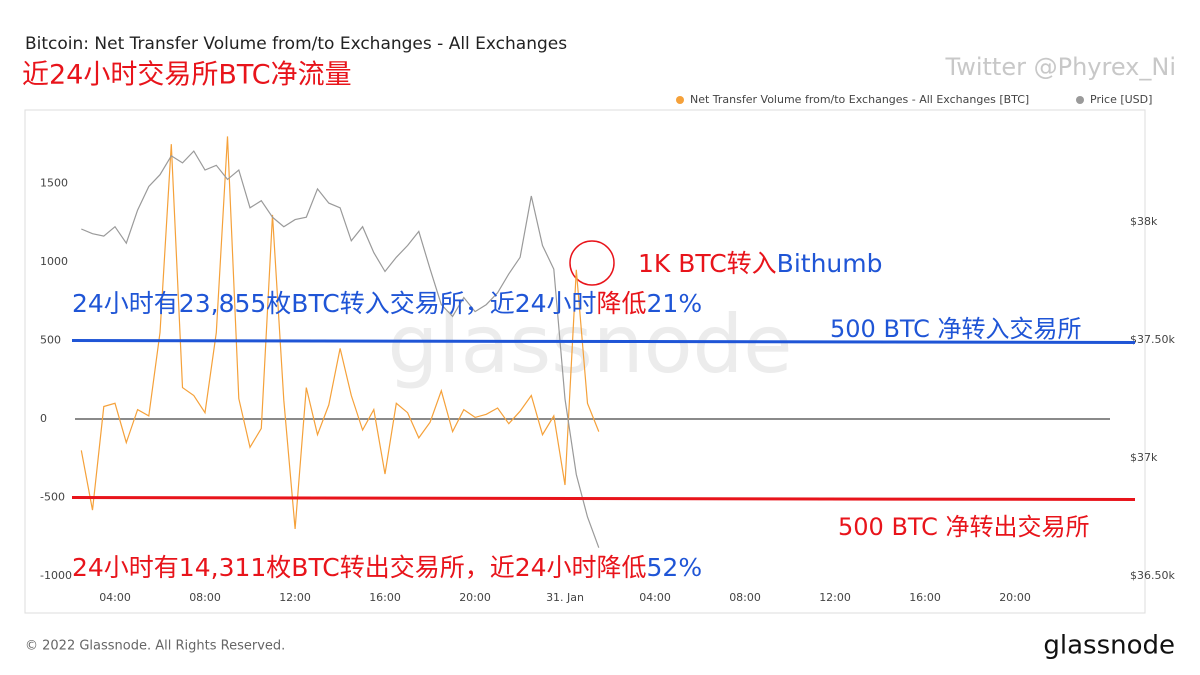 The image size is (1200, 675). I want to click on y-tick-label: -500, so click(52, 497).